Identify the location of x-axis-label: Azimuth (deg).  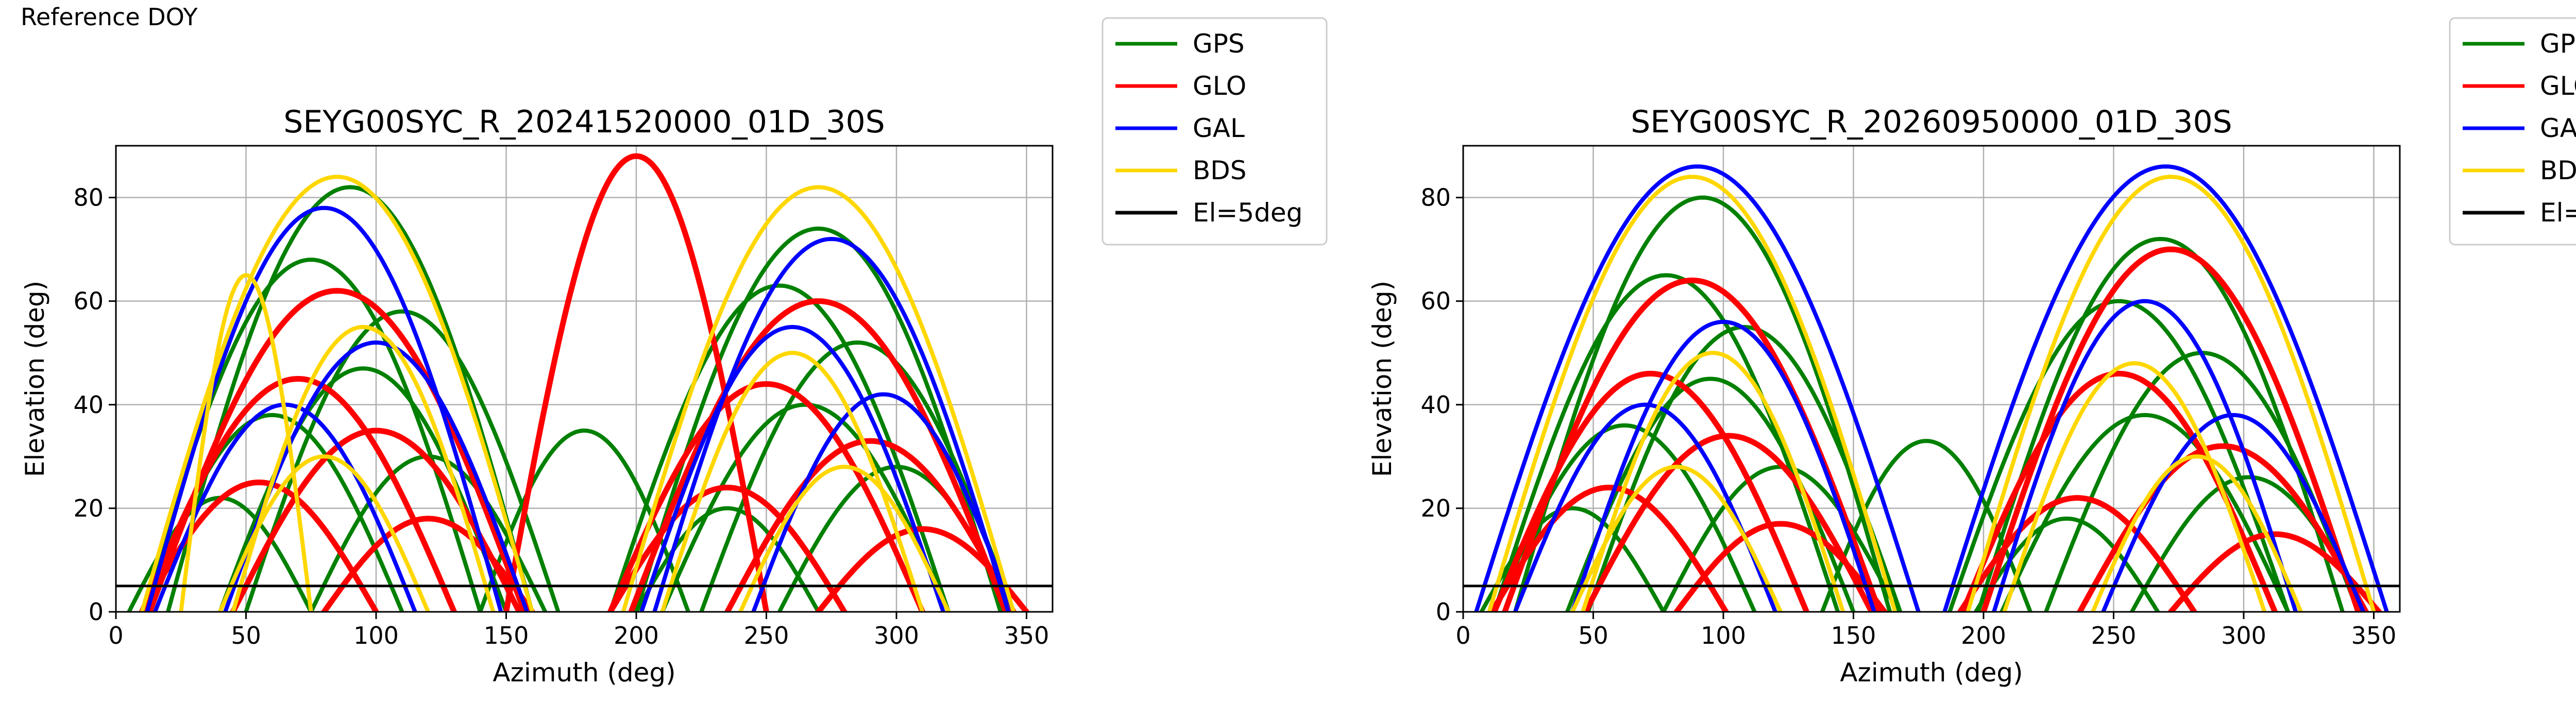
(584, 673).